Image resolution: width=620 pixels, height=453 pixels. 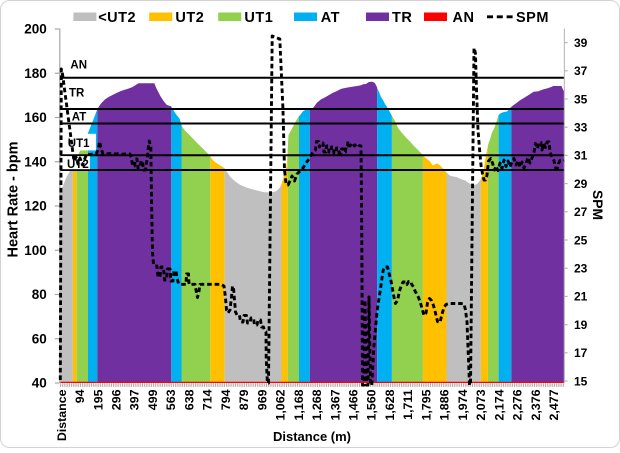 What do you see at coordinates (408, 404) in the screenshot?
I see `svg-text: 1,711` at bounding box center [408, 404].